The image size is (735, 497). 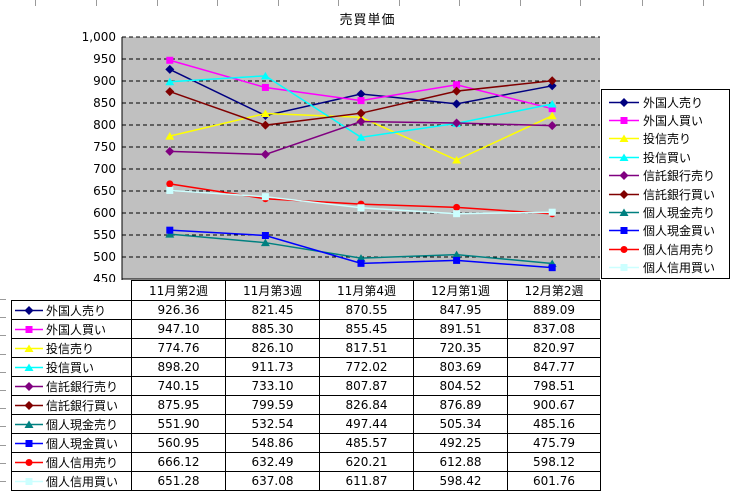 I want to click on series-10-square-marker-icon, so click(x=265, y=197).